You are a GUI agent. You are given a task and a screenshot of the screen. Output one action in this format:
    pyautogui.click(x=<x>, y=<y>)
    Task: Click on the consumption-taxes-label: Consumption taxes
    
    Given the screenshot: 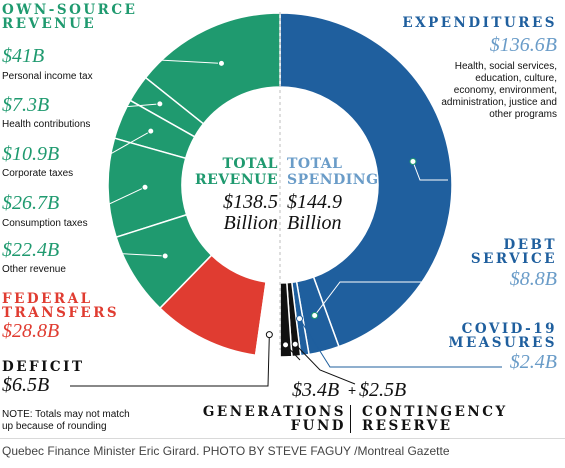 What is the action you would take?
    pyautogui.click(x=45, y=223)
    